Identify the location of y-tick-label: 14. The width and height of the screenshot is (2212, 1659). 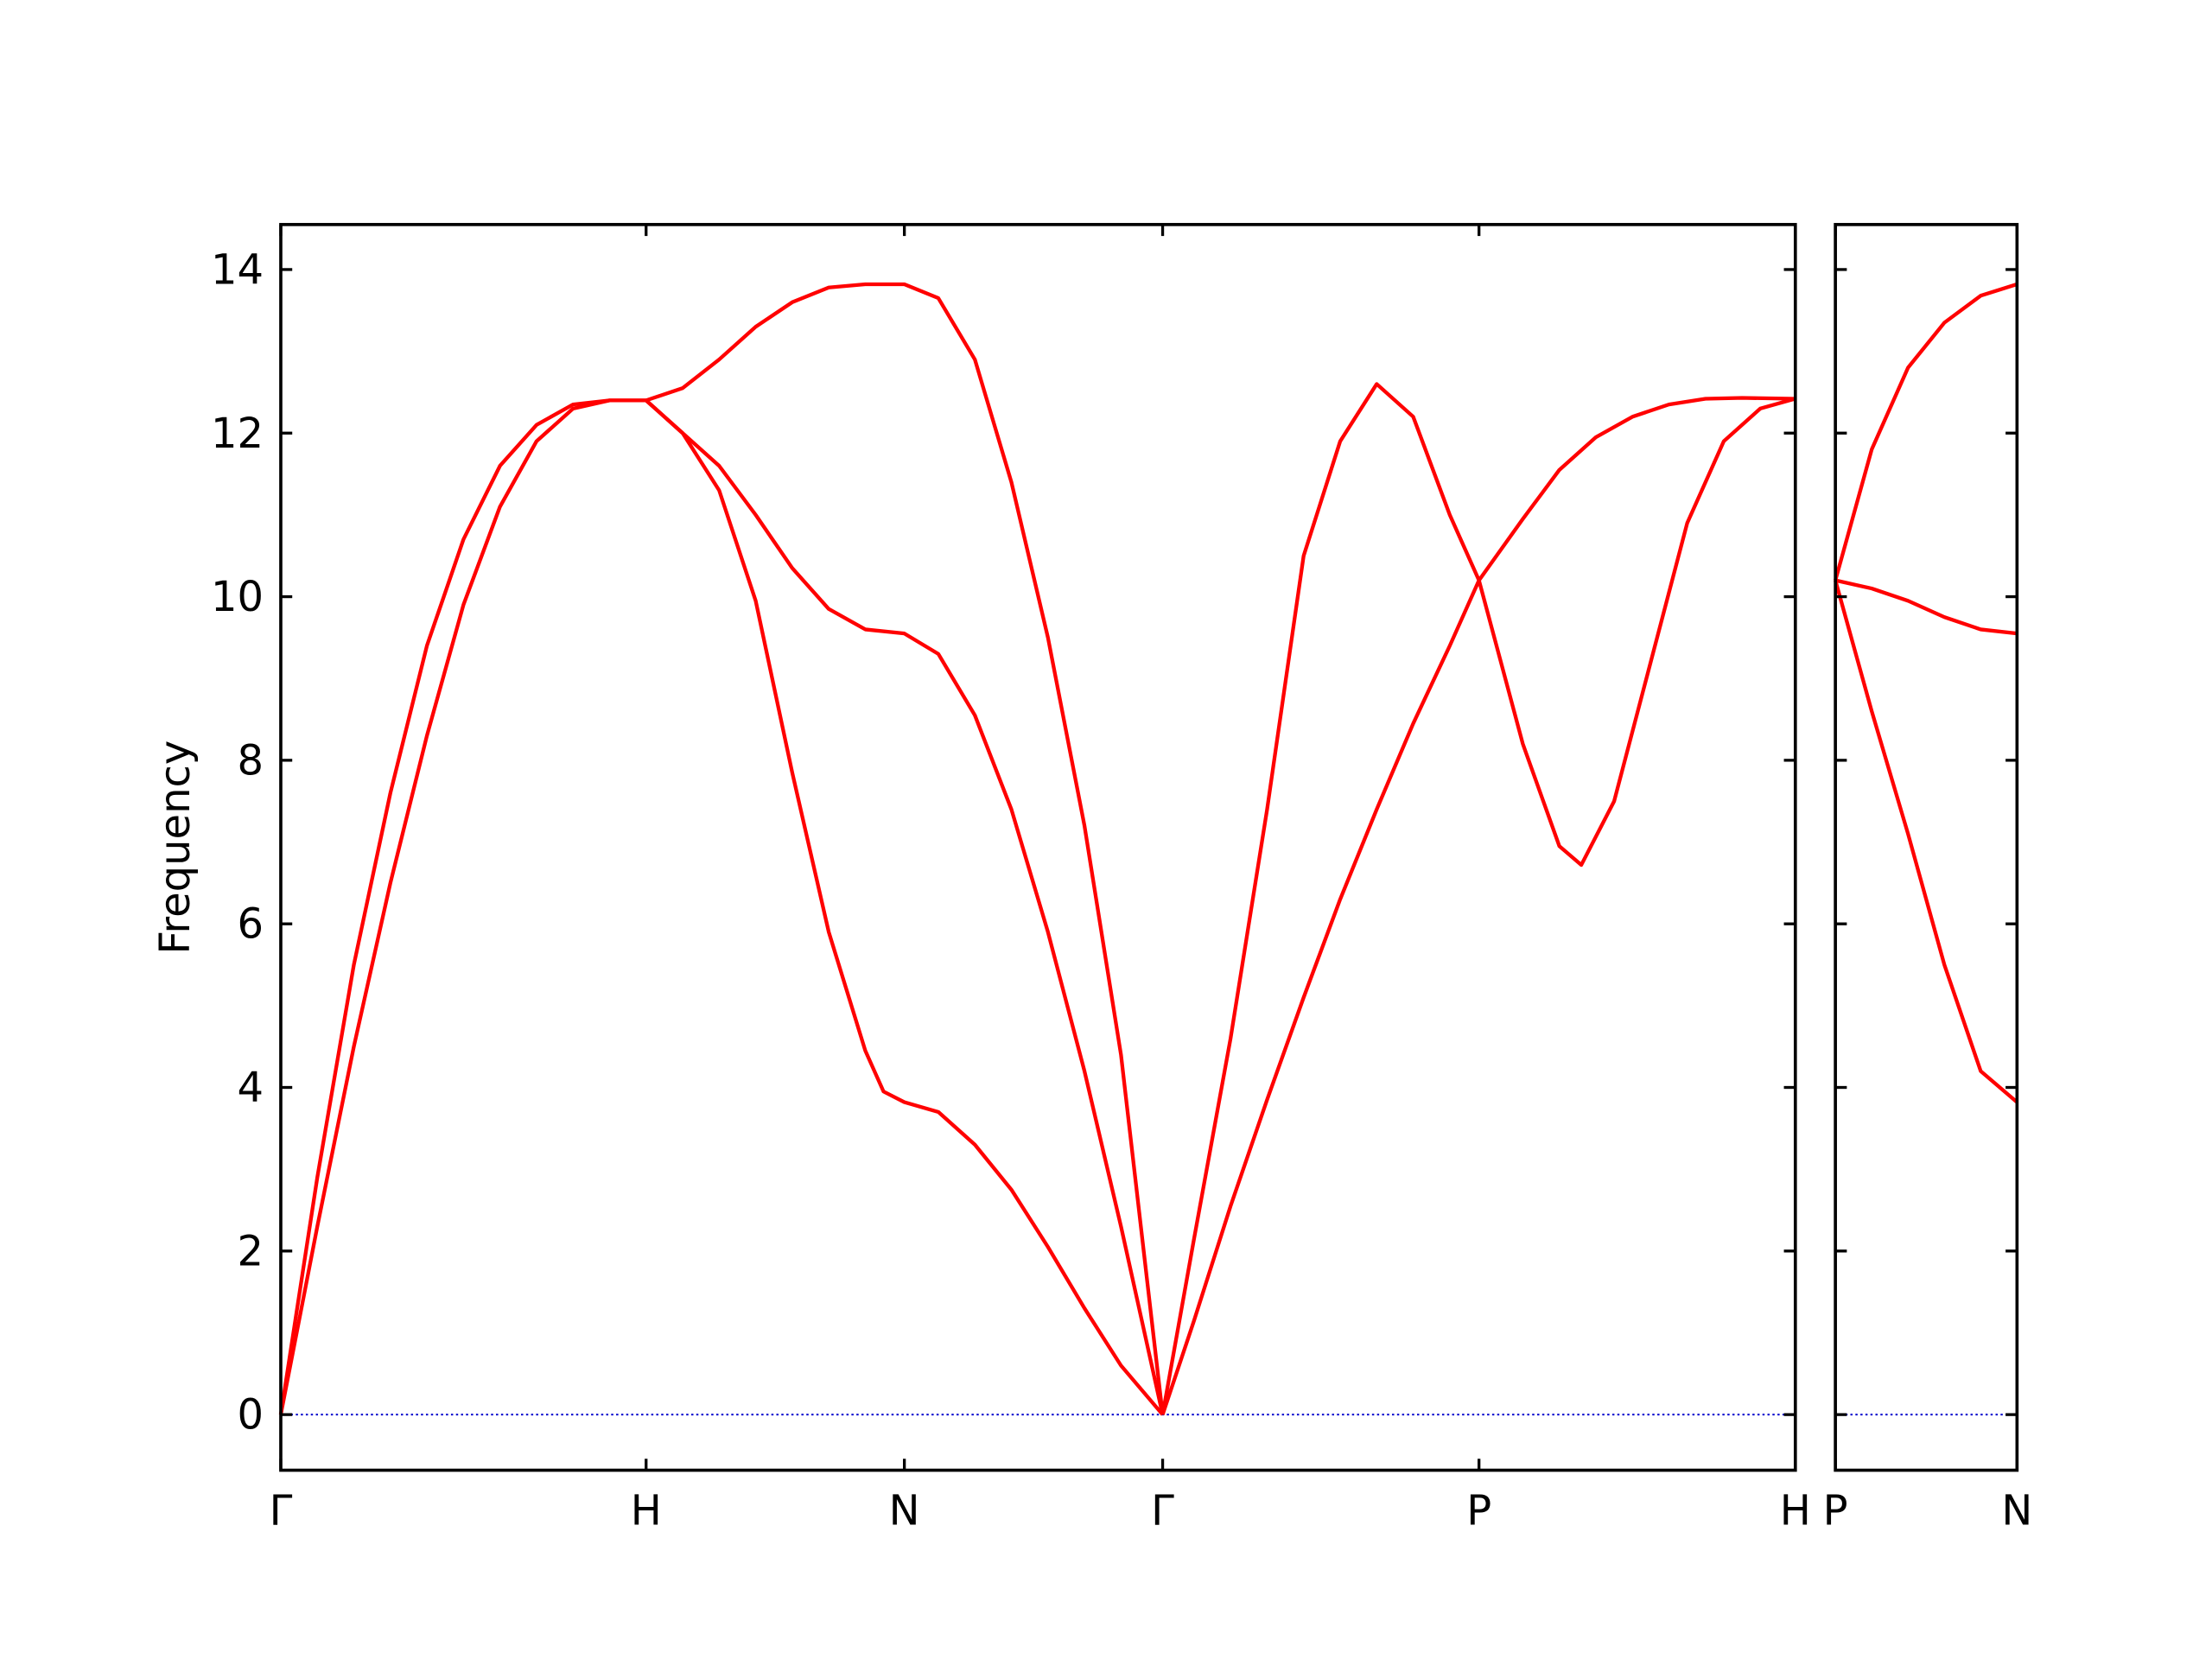
(237, 269).